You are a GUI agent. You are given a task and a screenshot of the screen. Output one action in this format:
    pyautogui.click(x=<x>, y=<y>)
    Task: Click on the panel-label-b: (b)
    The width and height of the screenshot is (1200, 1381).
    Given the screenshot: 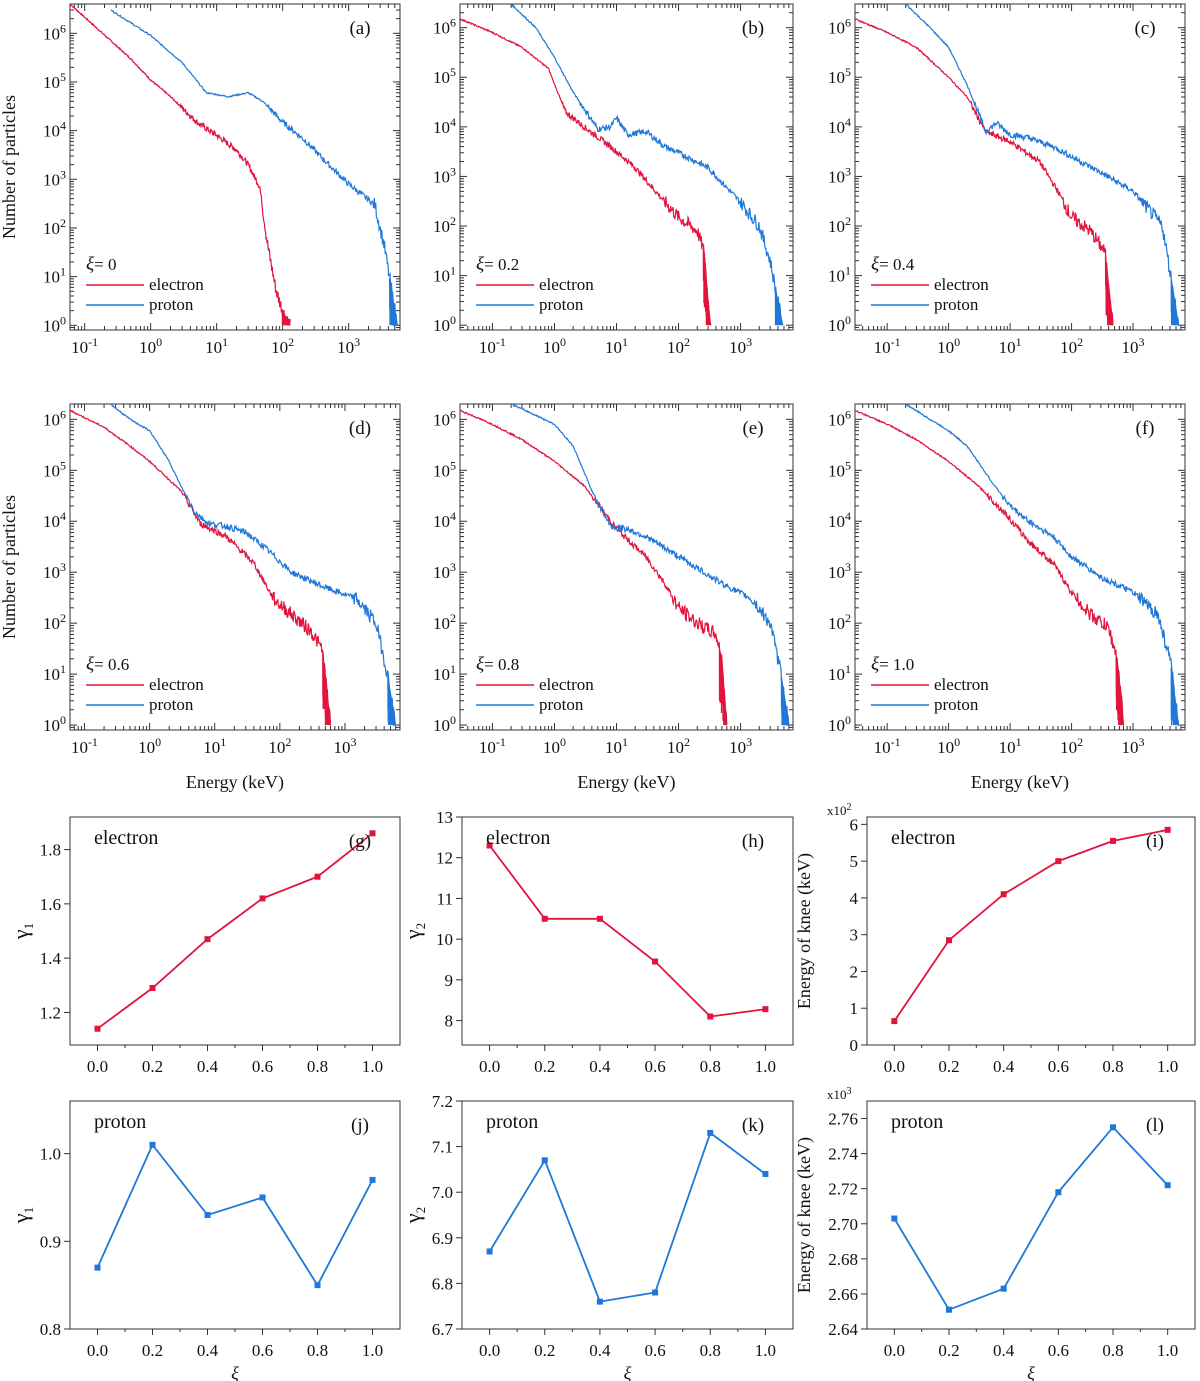 What is the action you would take?
    pyautogui.click(x=753, y=28)
    